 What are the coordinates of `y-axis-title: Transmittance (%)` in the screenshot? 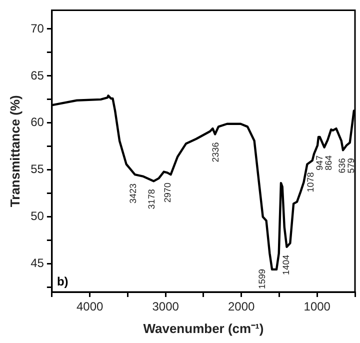 It's located at (14, 151).